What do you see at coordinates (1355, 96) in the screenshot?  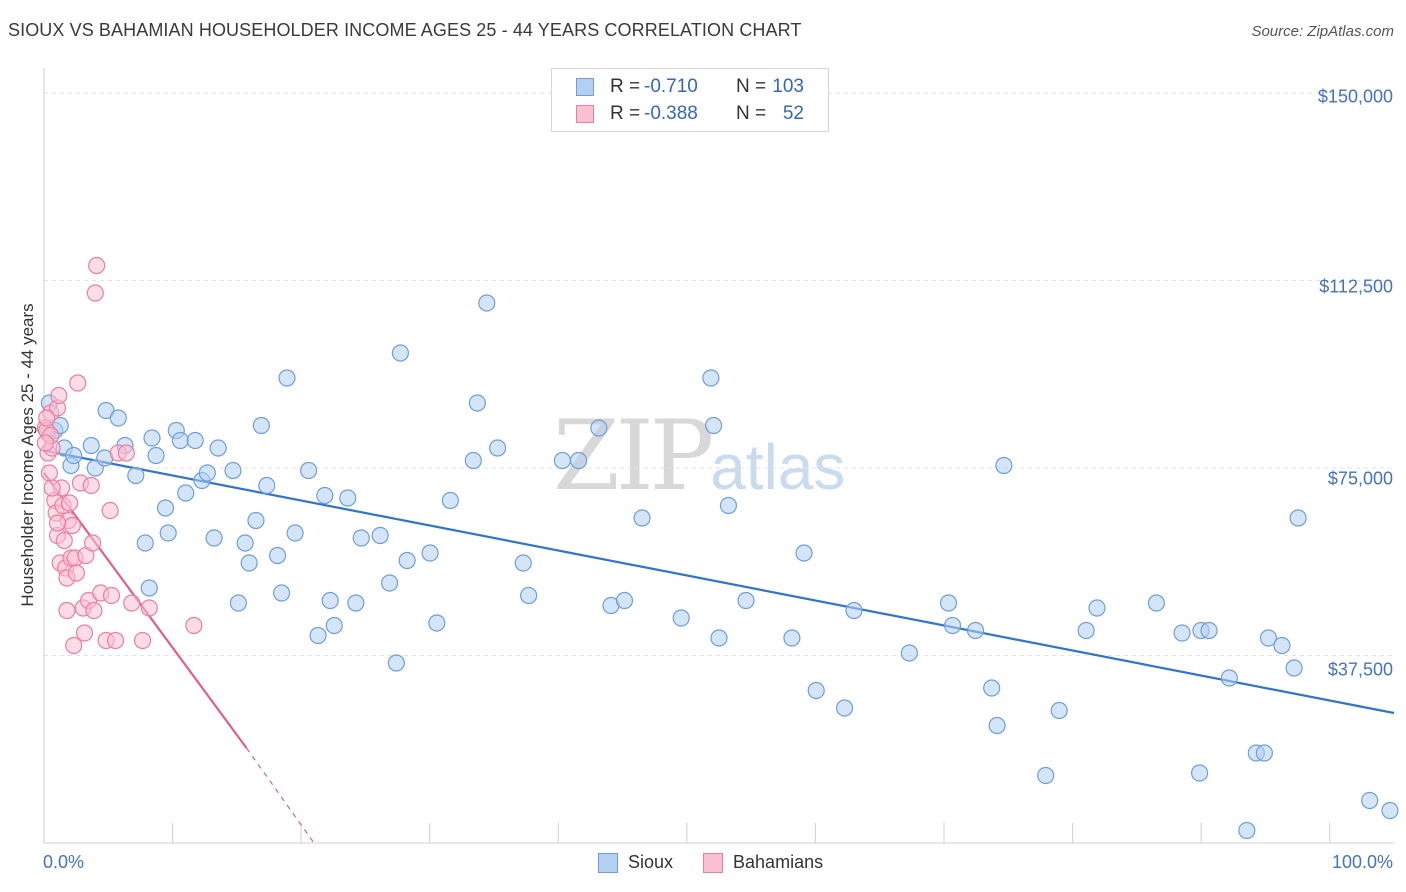 I see `y-tick-label-150000: $150,000` at bounding box center [1355, 96].